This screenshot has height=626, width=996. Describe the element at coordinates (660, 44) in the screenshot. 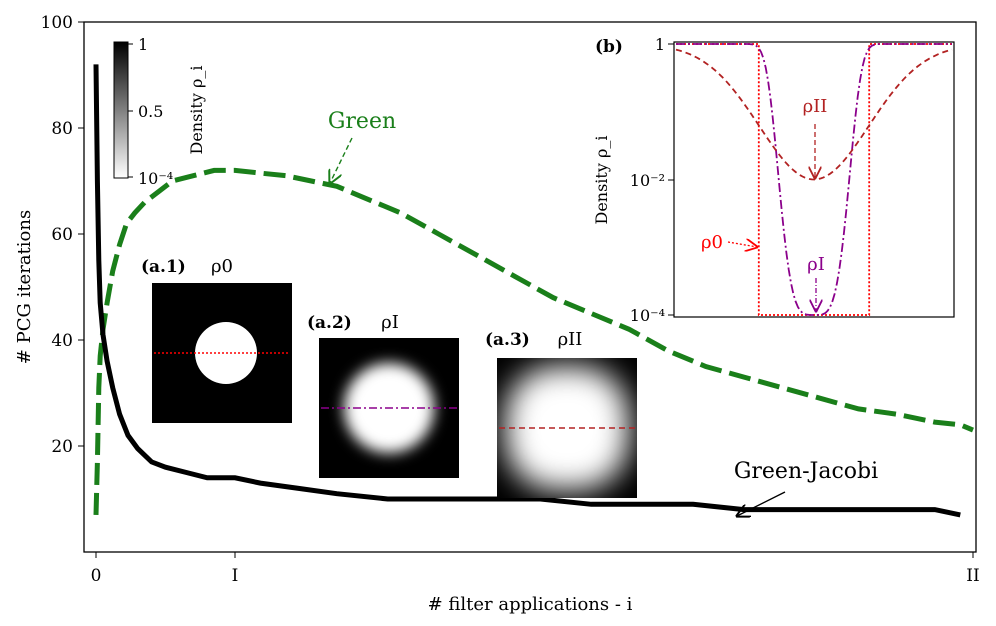

I see `inset-b-y-tick-label: 1` at that location.